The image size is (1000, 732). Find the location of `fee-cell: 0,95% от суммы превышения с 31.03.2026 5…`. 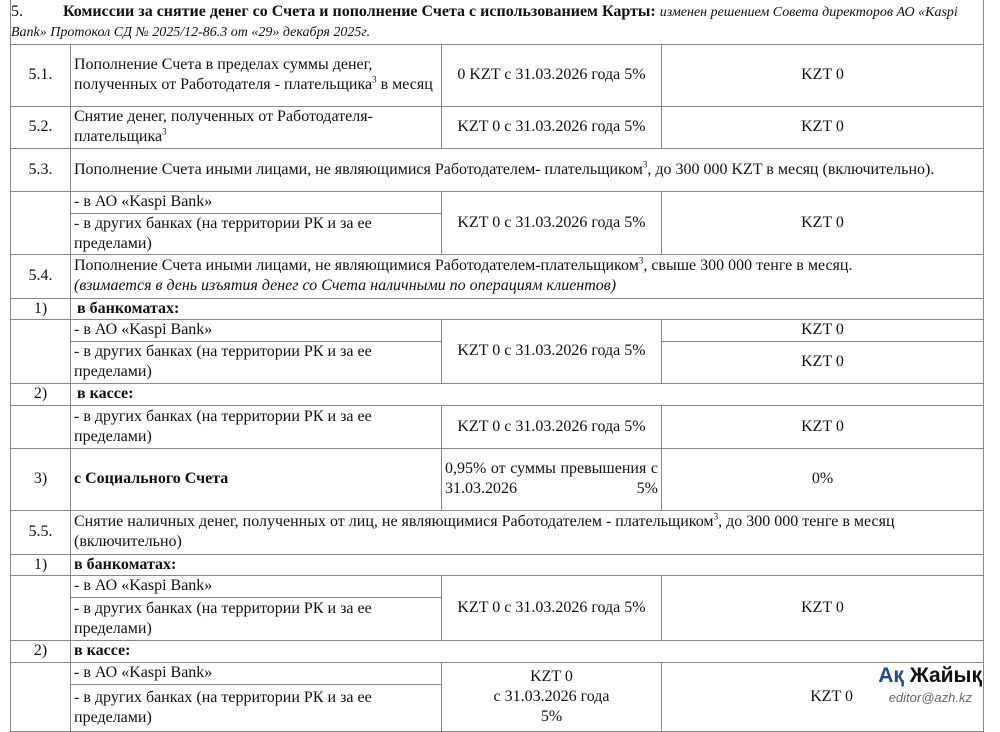

fee-cell: 0,95% от суммы превышения с 31.03.2026 5… is located at coordinates (551, 479).